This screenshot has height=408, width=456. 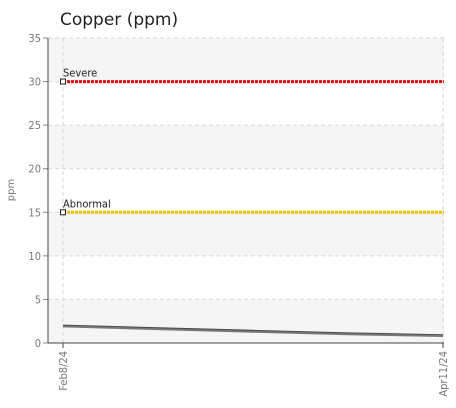 I want to click on series-line, so click(x=253, y=331).